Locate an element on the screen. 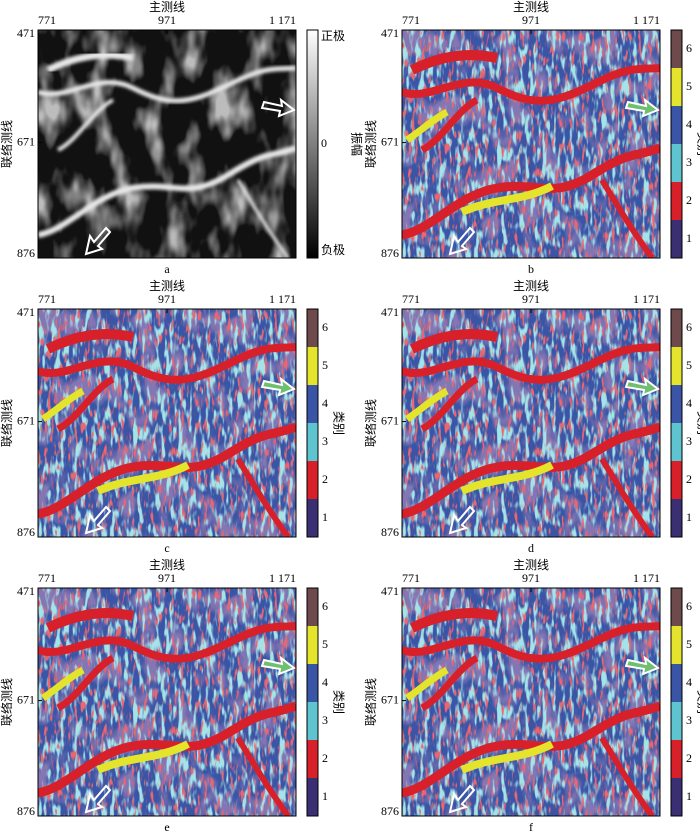 The height and width of the screenshot is (838, 700). panel-caption: a is located at coordinates (167, 269).